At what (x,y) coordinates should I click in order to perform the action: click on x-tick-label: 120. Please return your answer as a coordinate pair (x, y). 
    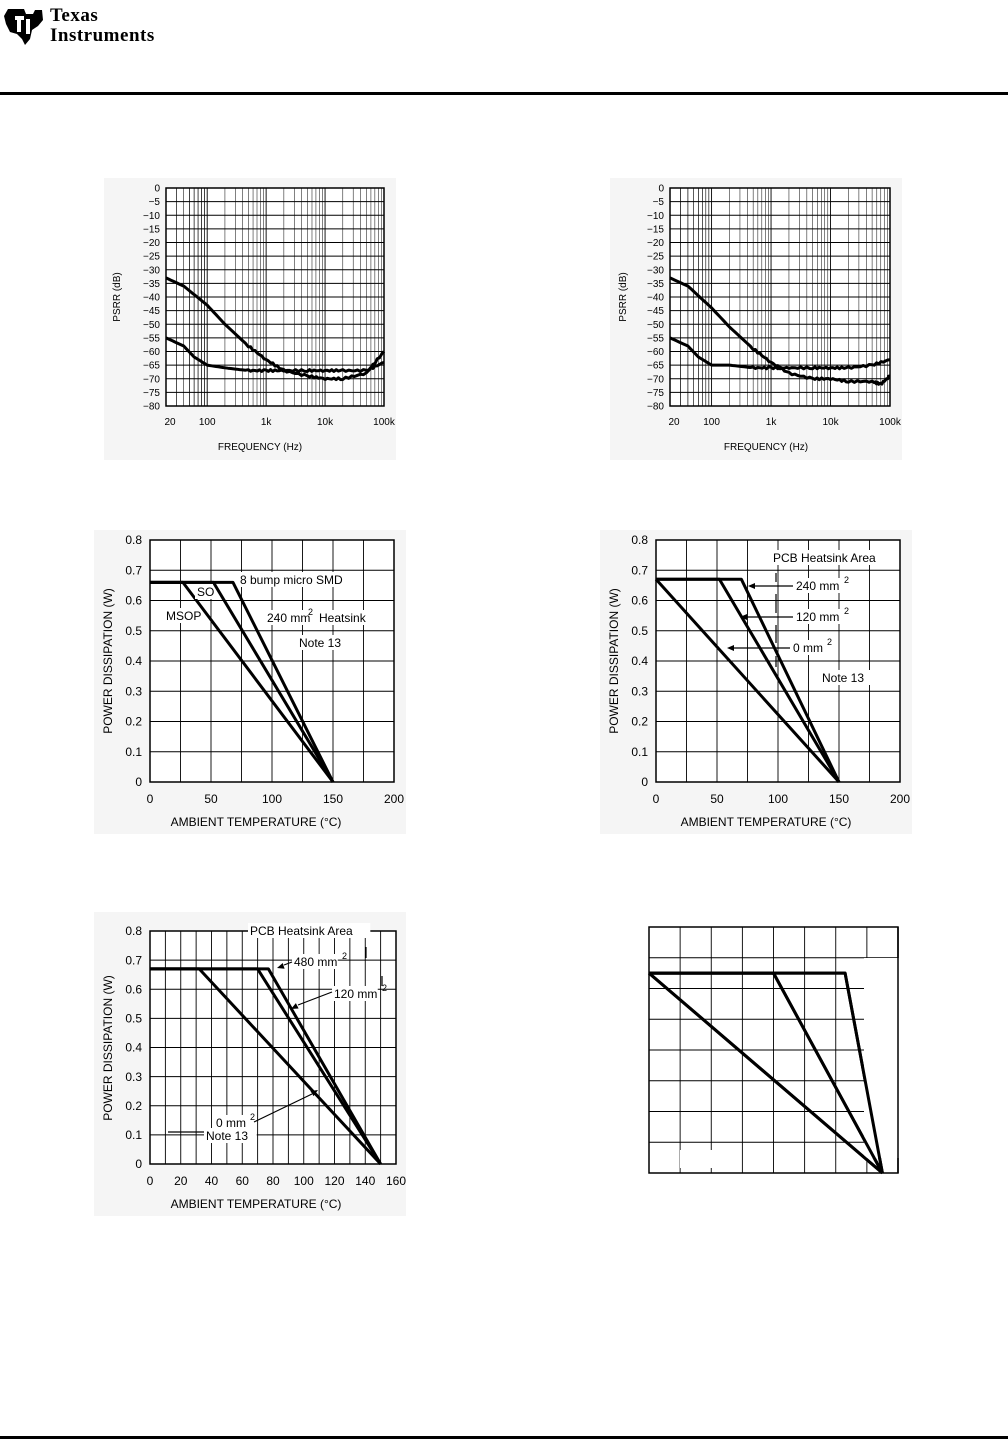
    Looking at the image, I should click on (334, 1181).